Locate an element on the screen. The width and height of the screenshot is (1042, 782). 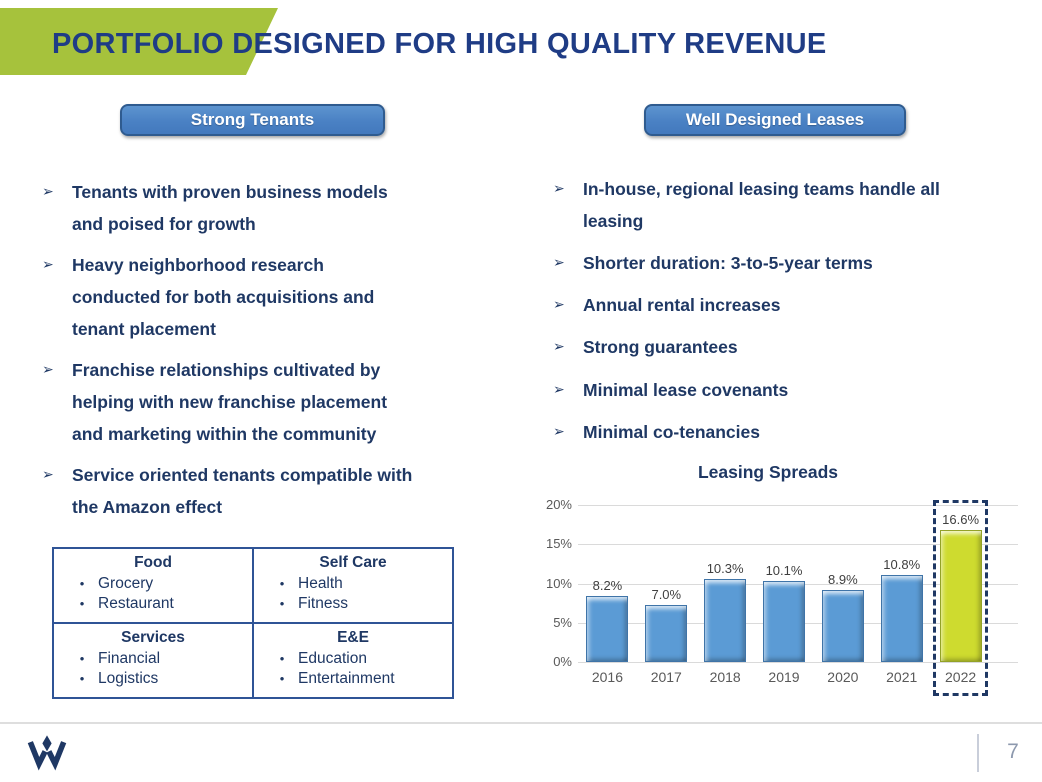
table-cell-items: • Grocery • Restaurant is located at coordinates (153, 594).